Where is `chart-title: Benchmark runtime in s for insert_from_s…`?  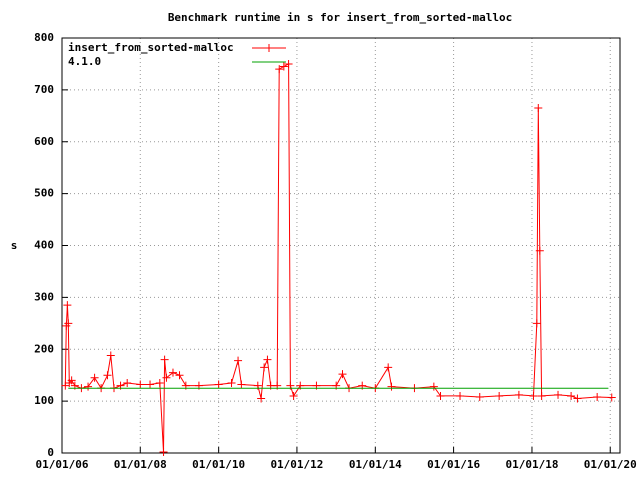
chart-title: Benchmark runtime in s for insert_from_s… is located at coordinates (340, 17).